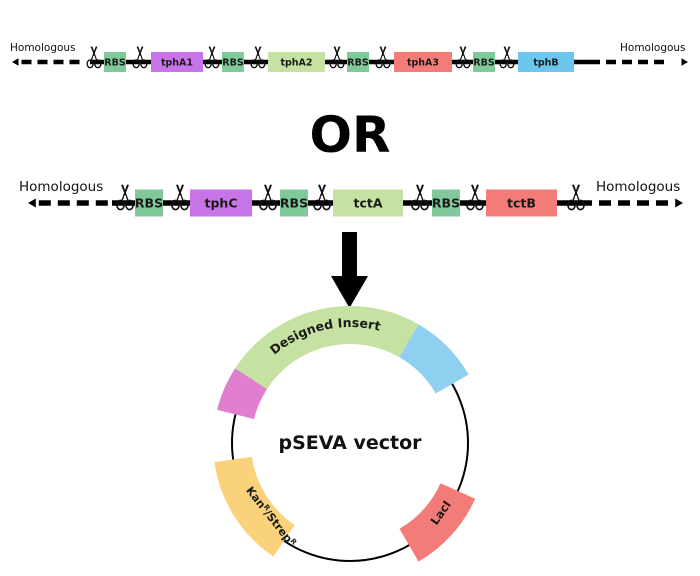 The height and width of the screenshot is (576, 700). What do you see at coordinates (61, 187) in the screenshot?
I see `construct-2-left-homologous-label: Homologous` at bounding box center [61, 187].